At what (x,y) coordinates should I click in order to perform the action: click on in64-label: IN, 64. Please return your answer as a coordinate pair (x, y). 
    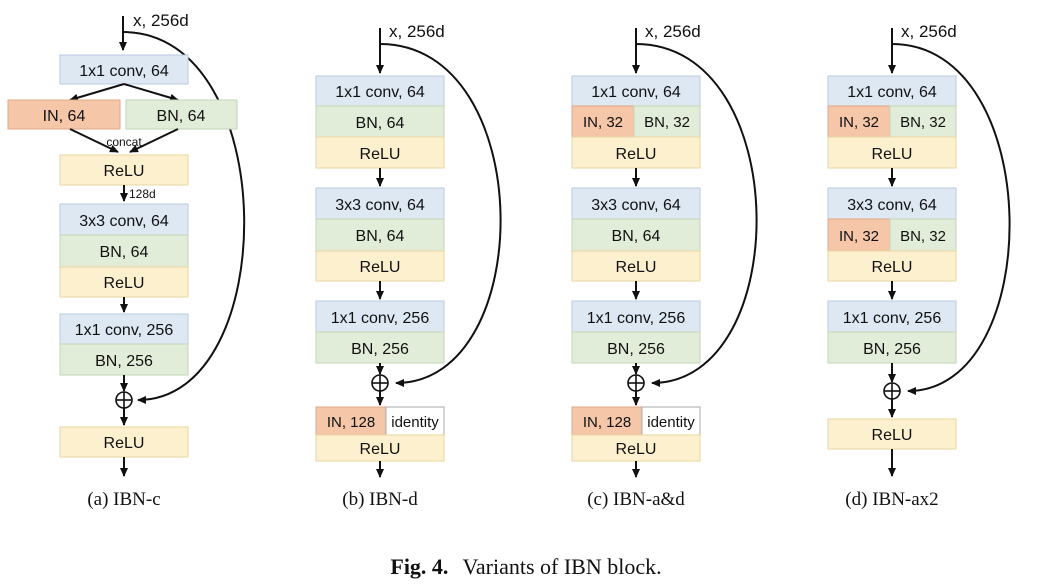
    Looking at the image, I should click on (64, 116).